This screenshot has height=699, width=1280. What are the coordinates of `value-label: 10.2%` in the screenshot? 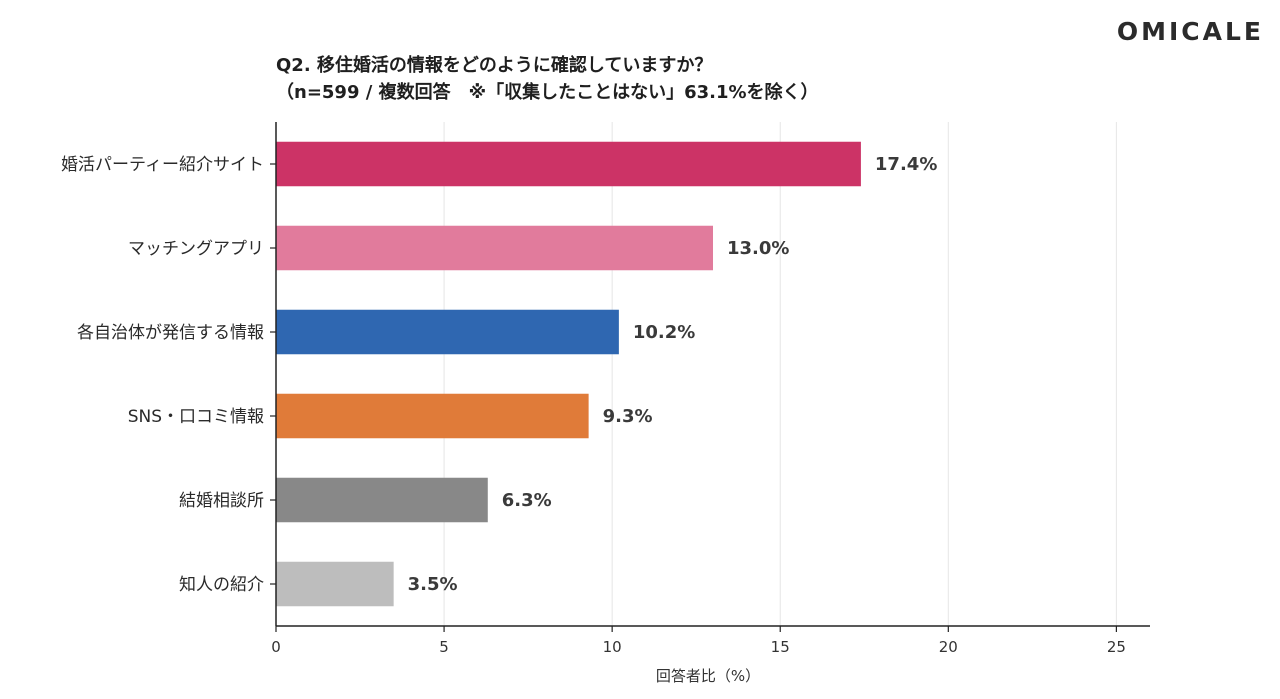 It's located at (664, 332).